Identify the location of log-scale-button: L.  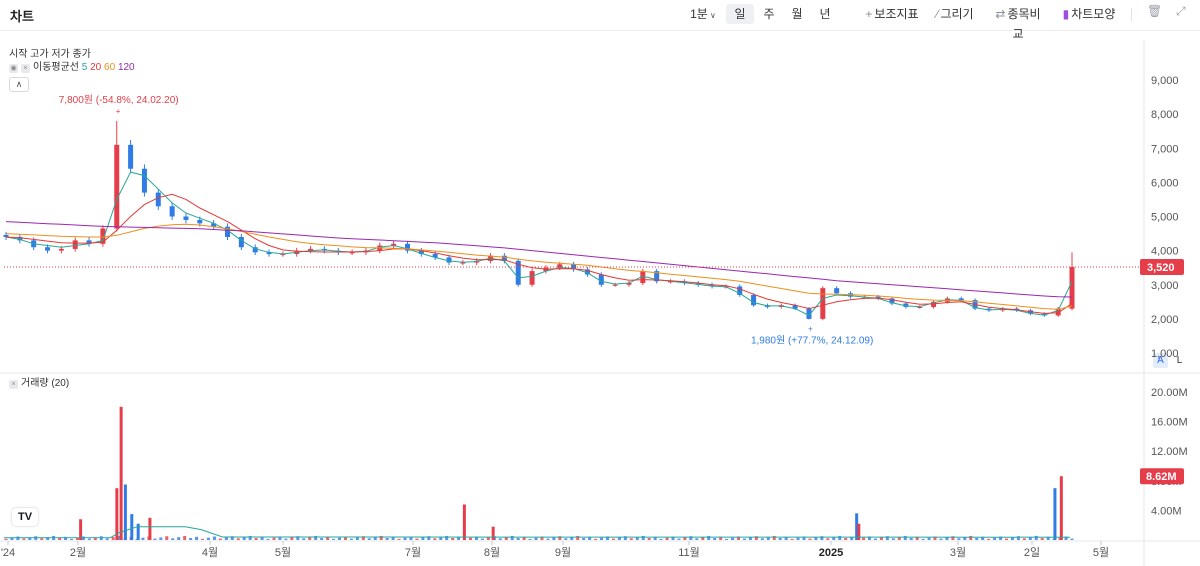
(1179, 360).